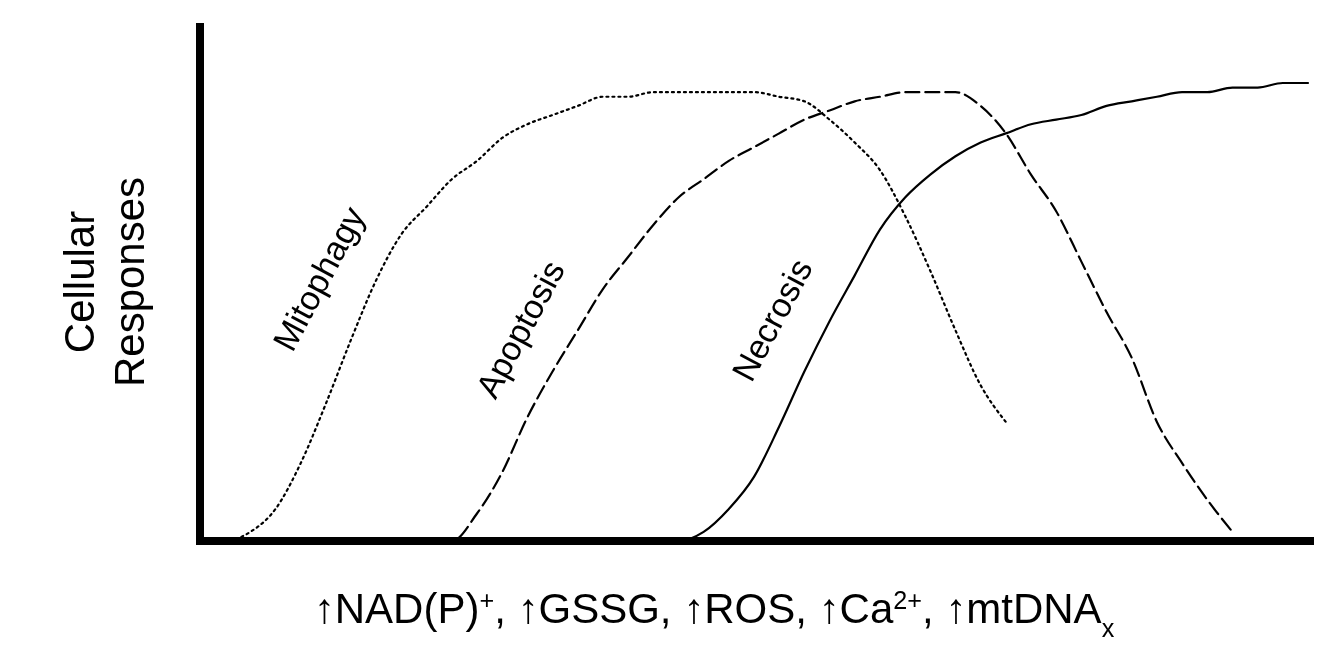 The height and width of the screenshot is (661, 1322). What do you see at coordinates (104, 282) in the screenshot?
I see `y-axis-title: Cellular Responses` at bounding box center [104, 282].